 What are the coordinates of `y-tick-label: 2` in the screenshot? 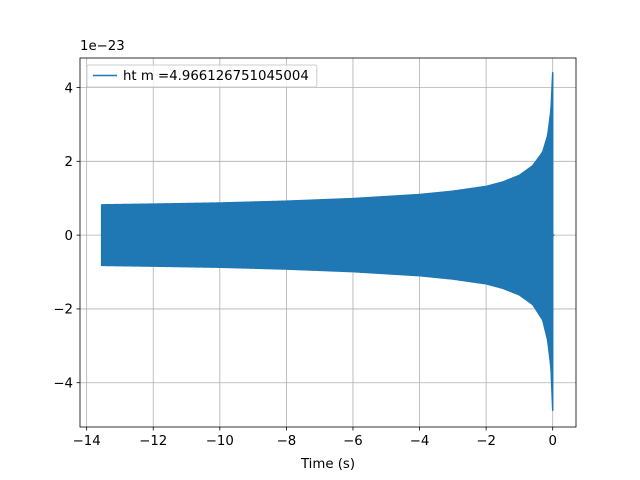 It's located at (69, 162).